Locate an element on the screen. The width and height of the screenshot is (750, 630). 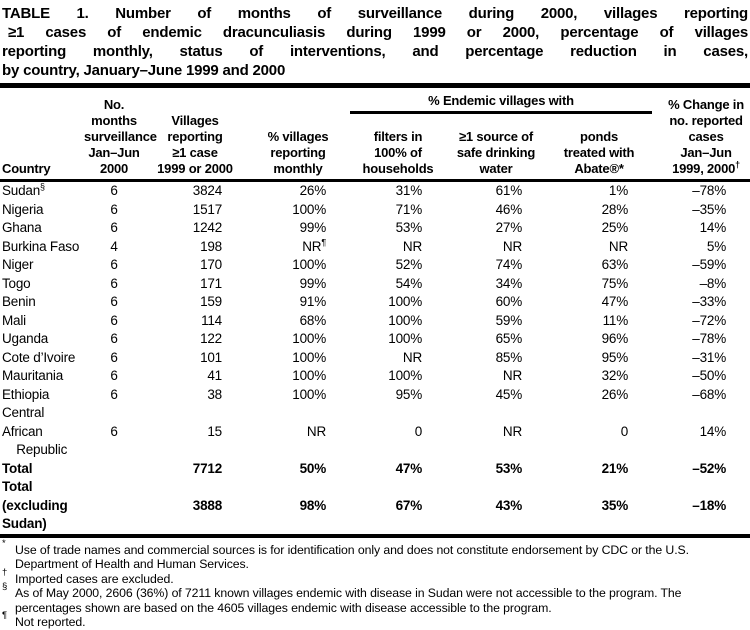
data-cell: –78% is located at coordinates (701, 191).